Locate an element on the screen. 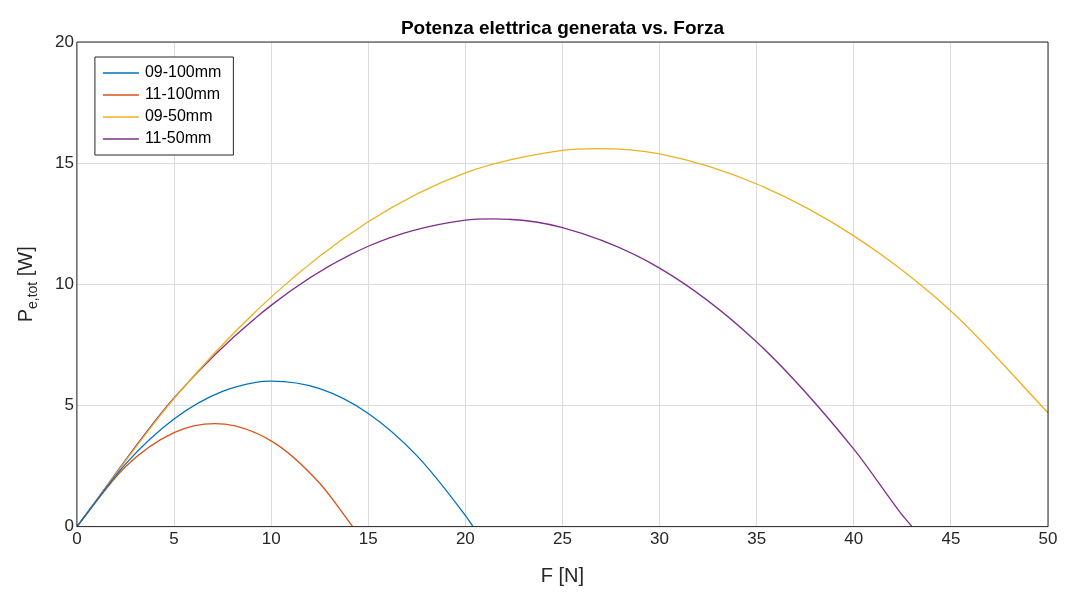 The width and height of the screenshot is (1074, 597). y-tick-label: 0 is located at coordinates (69, 526).